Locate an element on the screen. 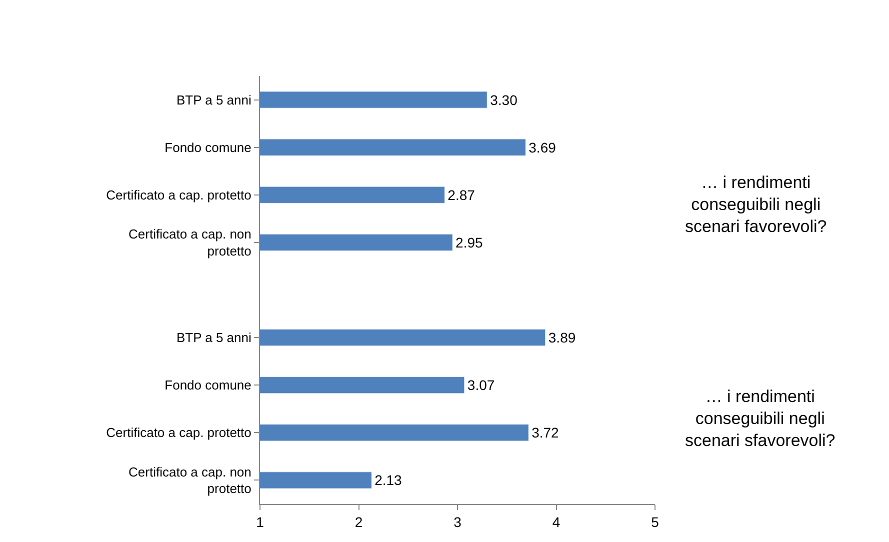 Image resolution: width=889 pixels, height=542 pixels. x-tick-label: 3 is located at coordinates (458, 522).